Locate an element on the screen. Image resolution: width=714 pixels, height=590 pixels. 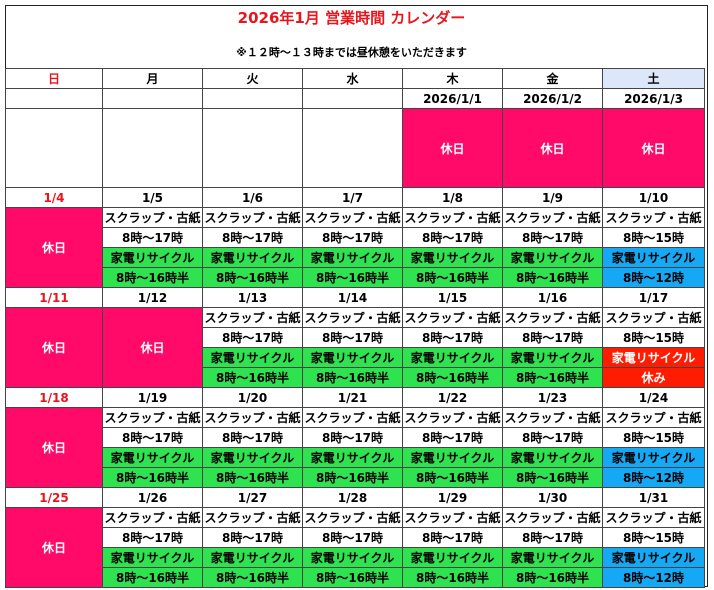
appliance-hours: 8時～12時 is located at coordinates (653, 577).